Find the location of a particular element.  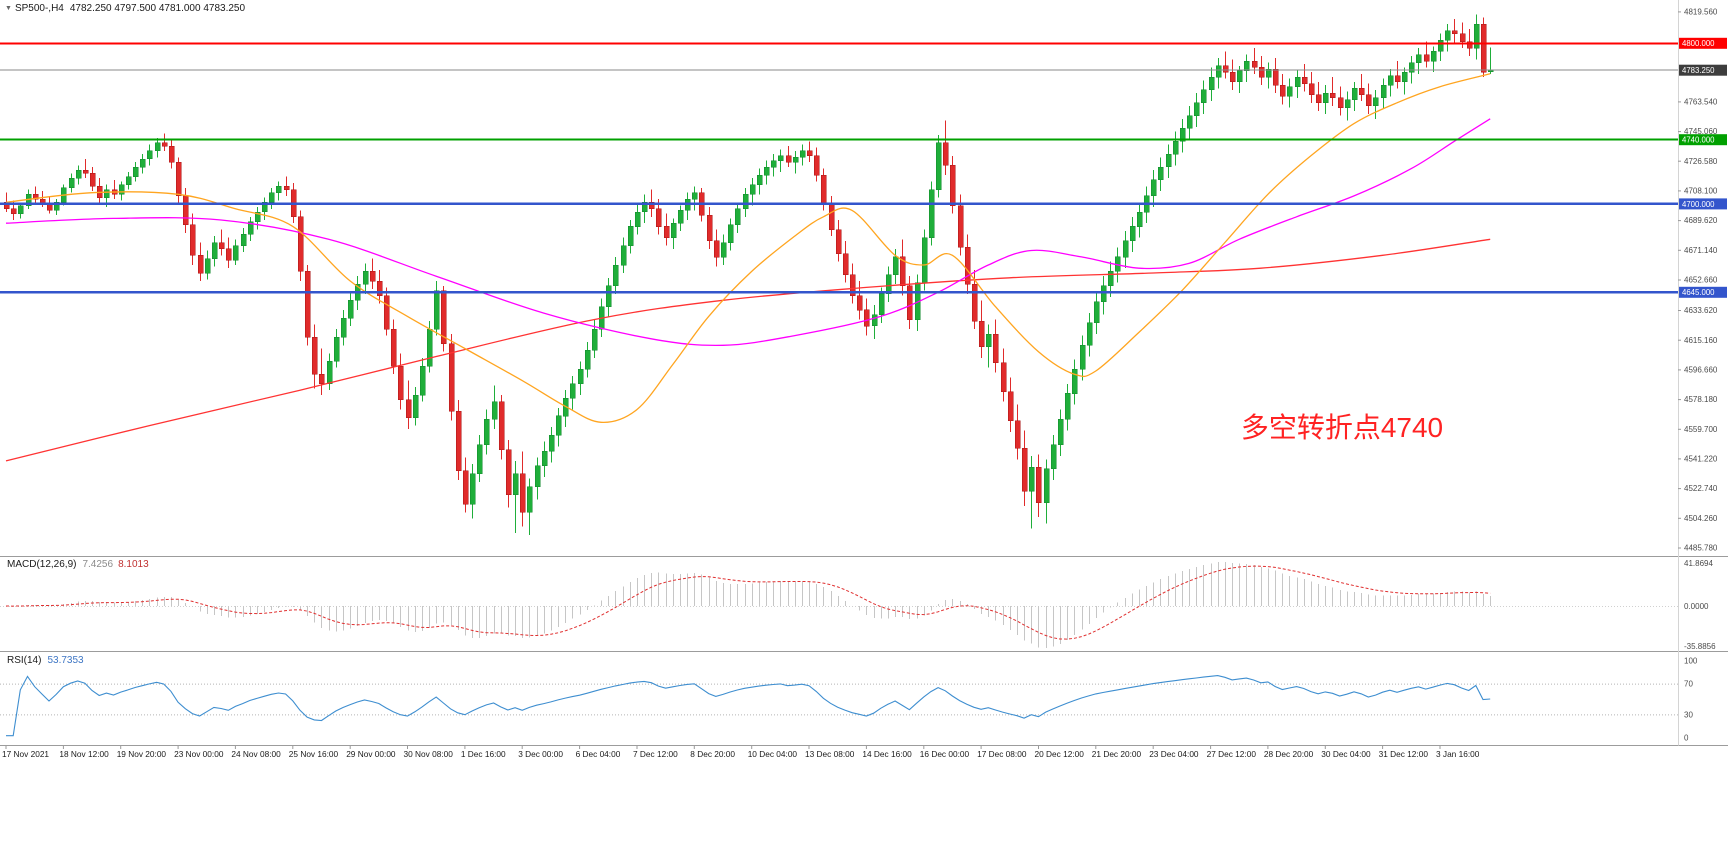

svg-text: 0 is located at coordinates (1686, 738).